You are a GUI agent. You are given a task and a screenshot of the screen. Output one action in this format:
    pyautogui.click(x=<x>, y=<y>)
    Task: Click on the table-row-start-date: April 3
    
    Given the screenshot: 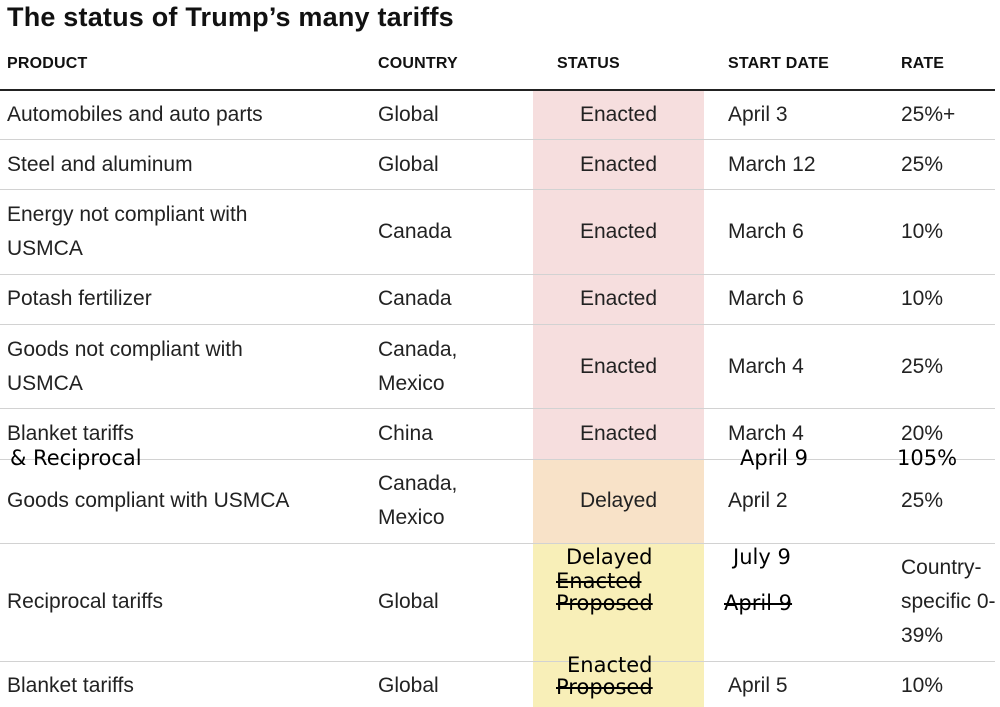 What is the action you would take?
    pyautogui.click(x=758, y=114)
    